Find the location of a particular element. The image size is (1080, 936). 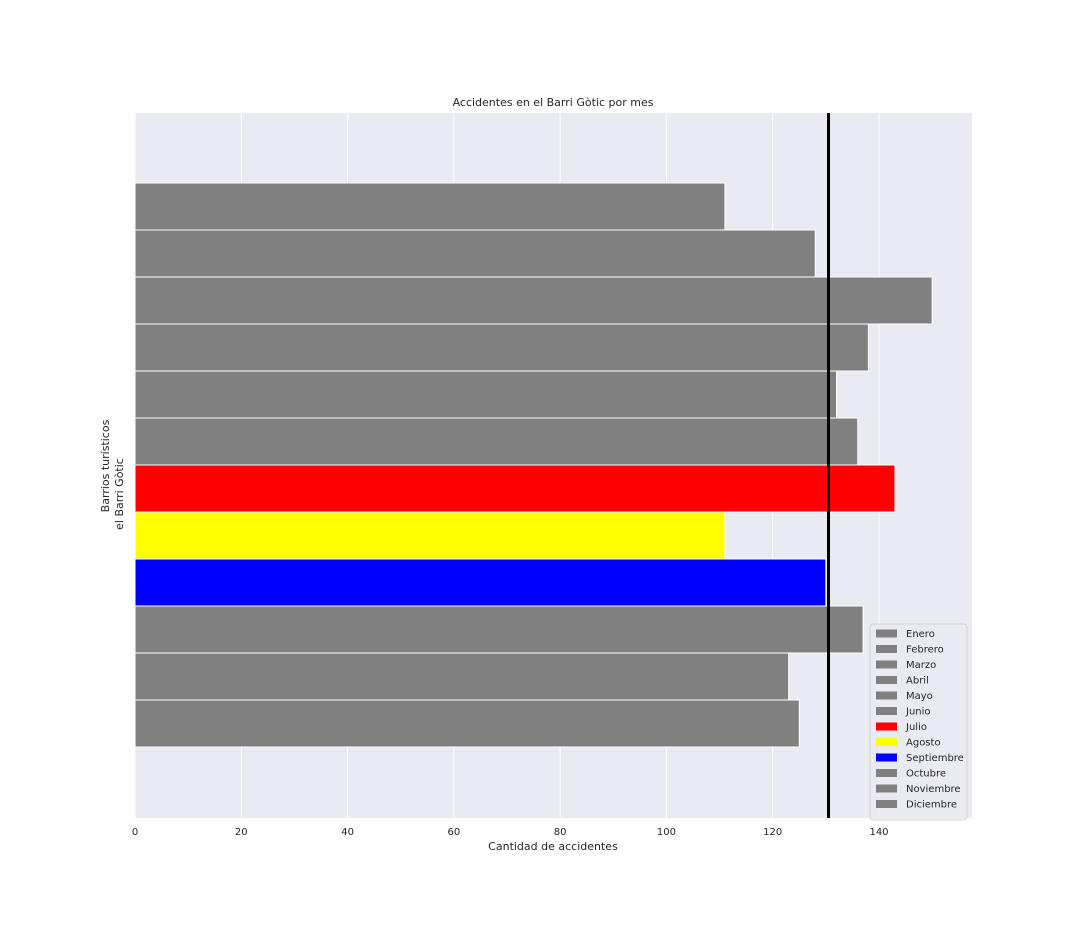

legend-label: Octubre is located at coordinates (926, 774).